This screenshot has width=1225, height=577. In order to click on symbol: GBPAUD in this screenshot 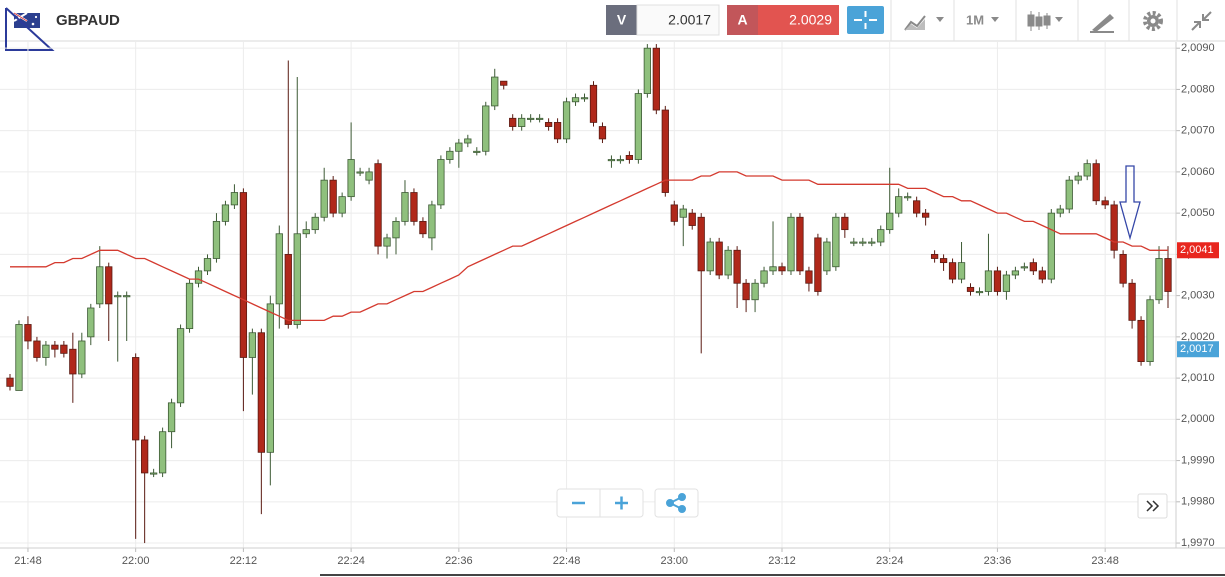, I will do `click(88, 20)`.